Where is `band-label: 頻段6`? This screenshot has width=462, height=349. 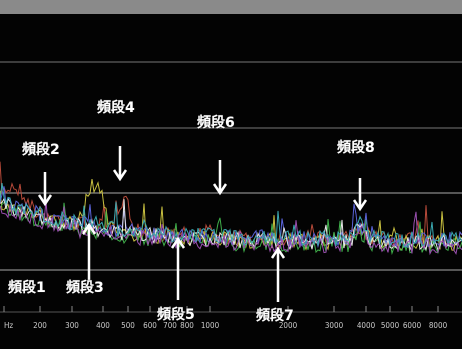 band-label: 頻段6 is located at coordinates (216, 122).